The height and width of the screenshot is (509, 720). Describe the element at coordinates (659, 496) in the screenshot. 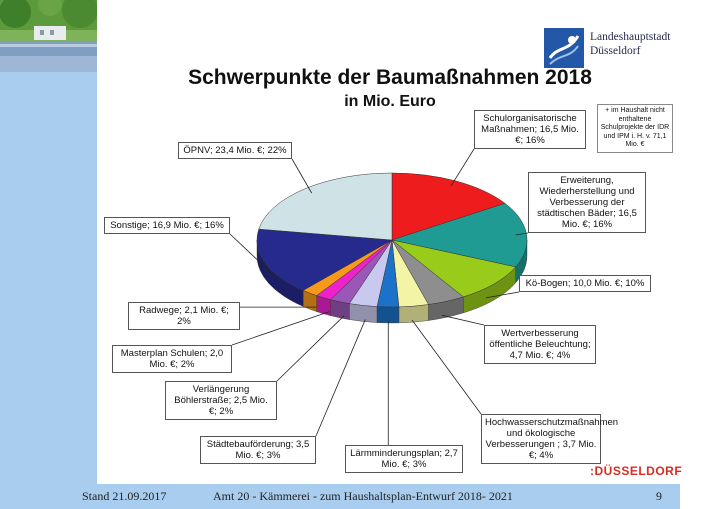

I see `page-number: 9` at that location.